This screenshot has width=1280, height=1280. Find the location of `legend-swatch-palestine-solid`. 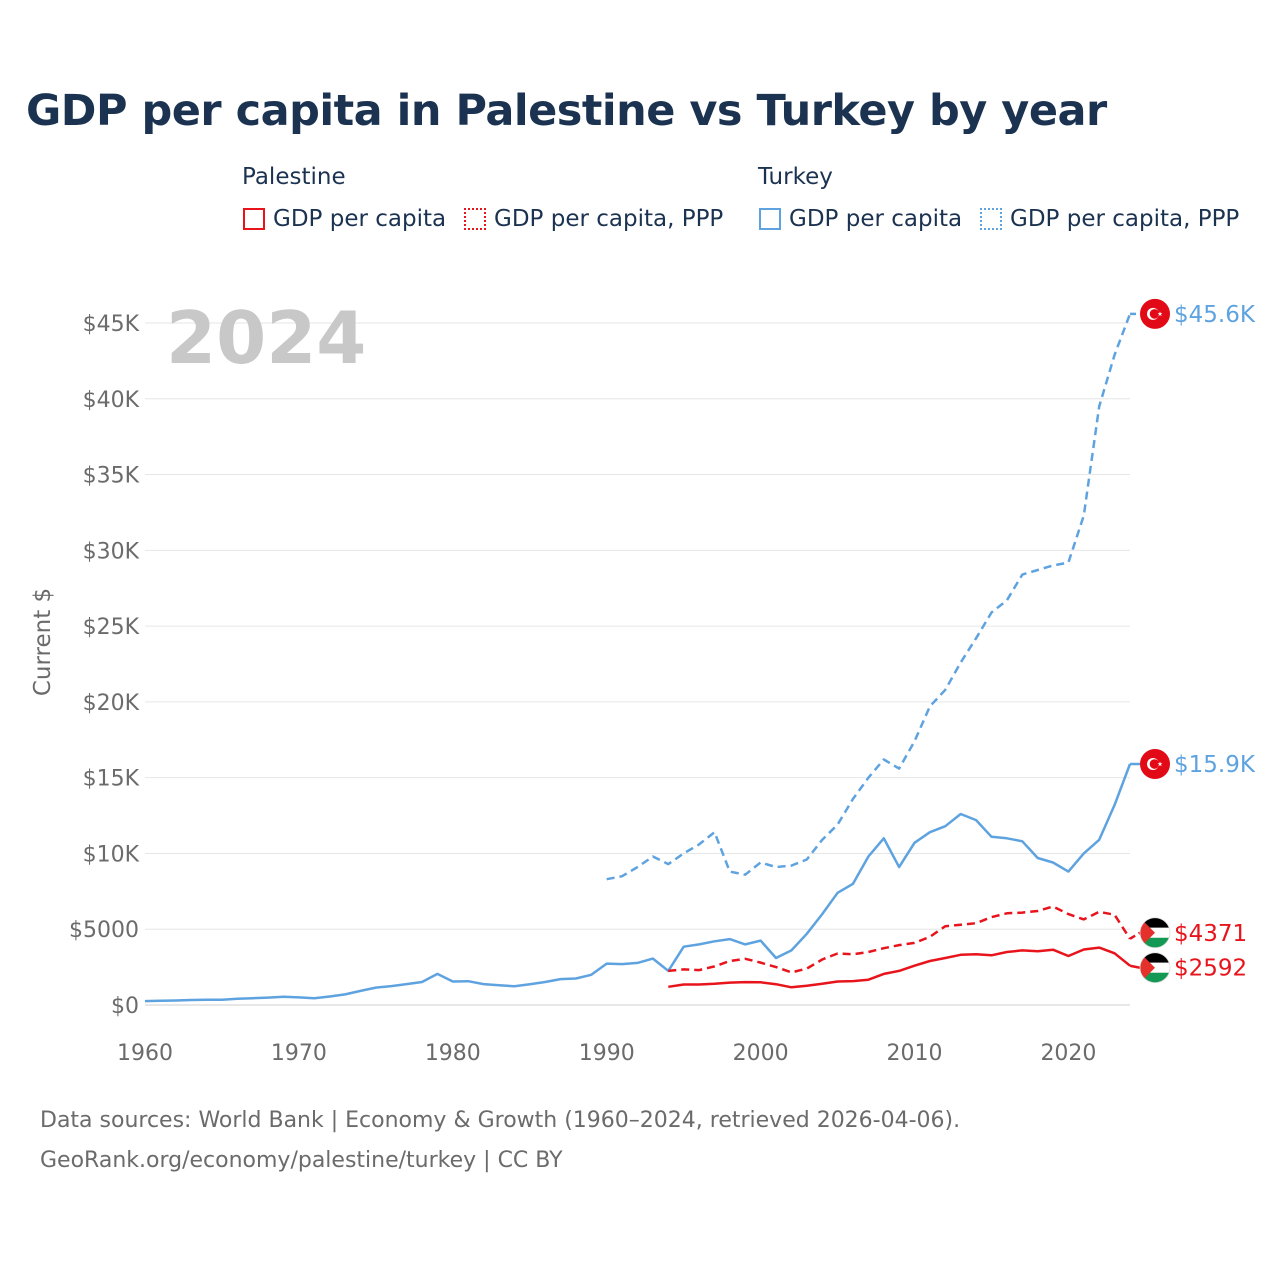

legend-swatch-palestine-solid is located at coordinates (254, 219).